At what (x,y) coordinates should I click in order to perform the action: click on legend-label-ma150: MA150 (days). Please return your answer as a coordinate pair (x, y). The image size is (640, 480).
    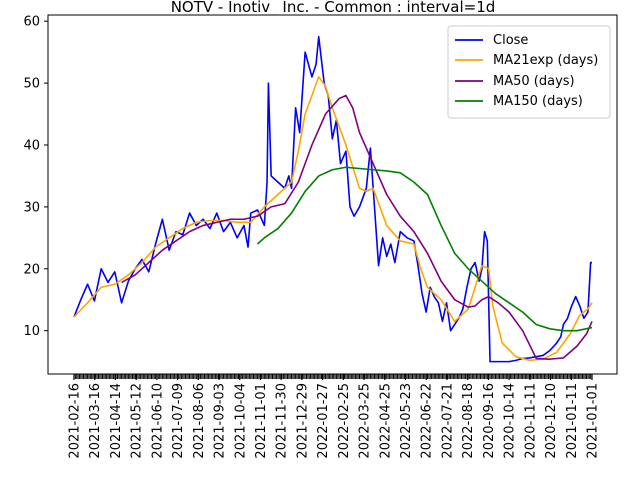
    Looking at the image, I should click on (538, 101).